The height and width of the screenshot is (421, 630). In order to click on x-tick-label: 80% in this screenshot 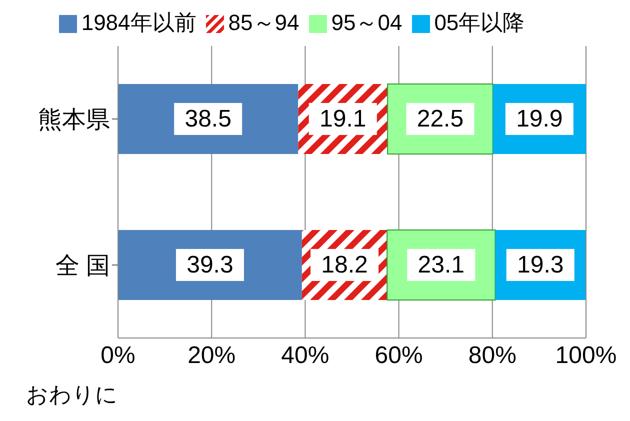, I will do `click(492, 356)`.